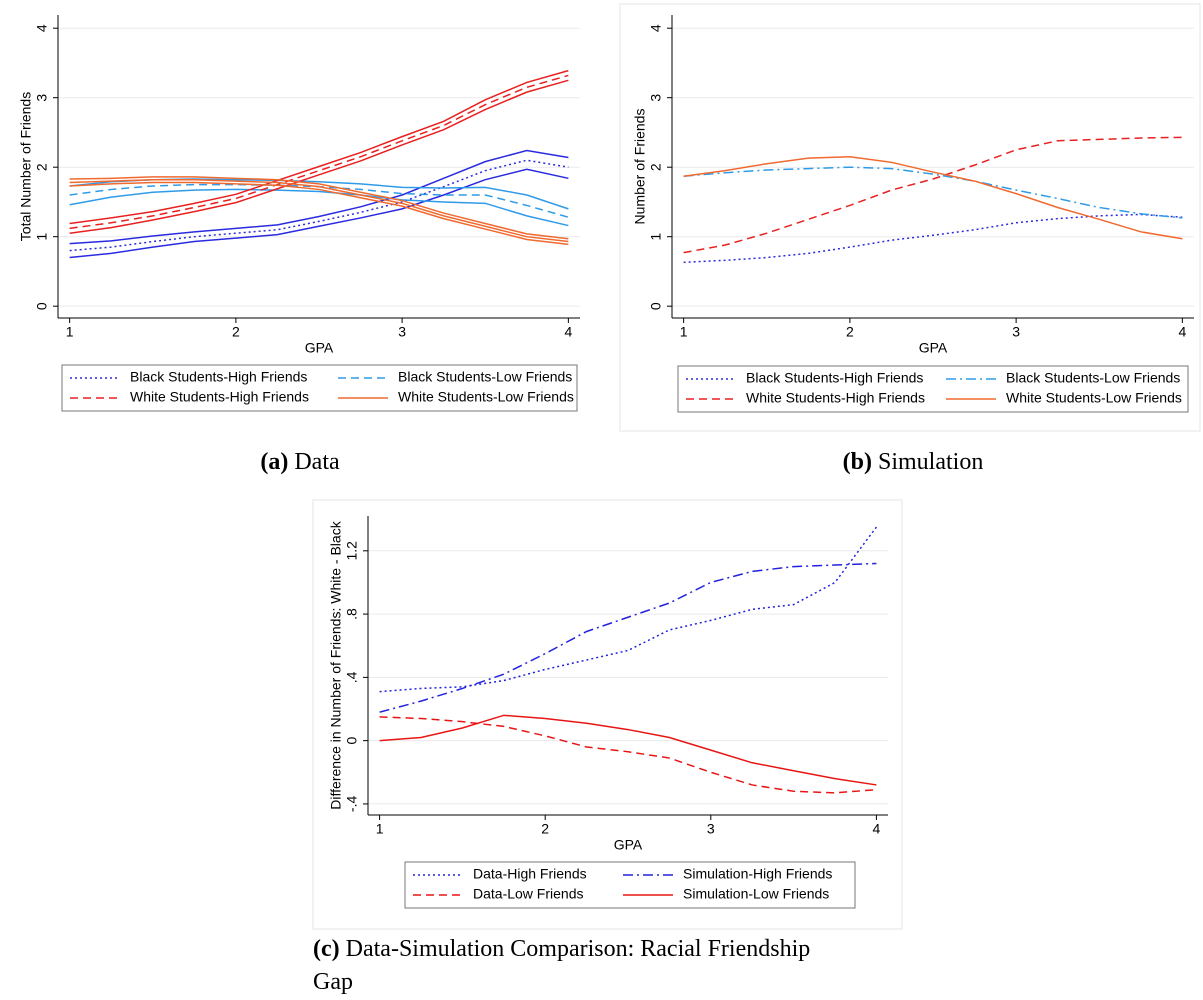  I want to click on legend-label: Simulation-High Friends, so click(757, 874).